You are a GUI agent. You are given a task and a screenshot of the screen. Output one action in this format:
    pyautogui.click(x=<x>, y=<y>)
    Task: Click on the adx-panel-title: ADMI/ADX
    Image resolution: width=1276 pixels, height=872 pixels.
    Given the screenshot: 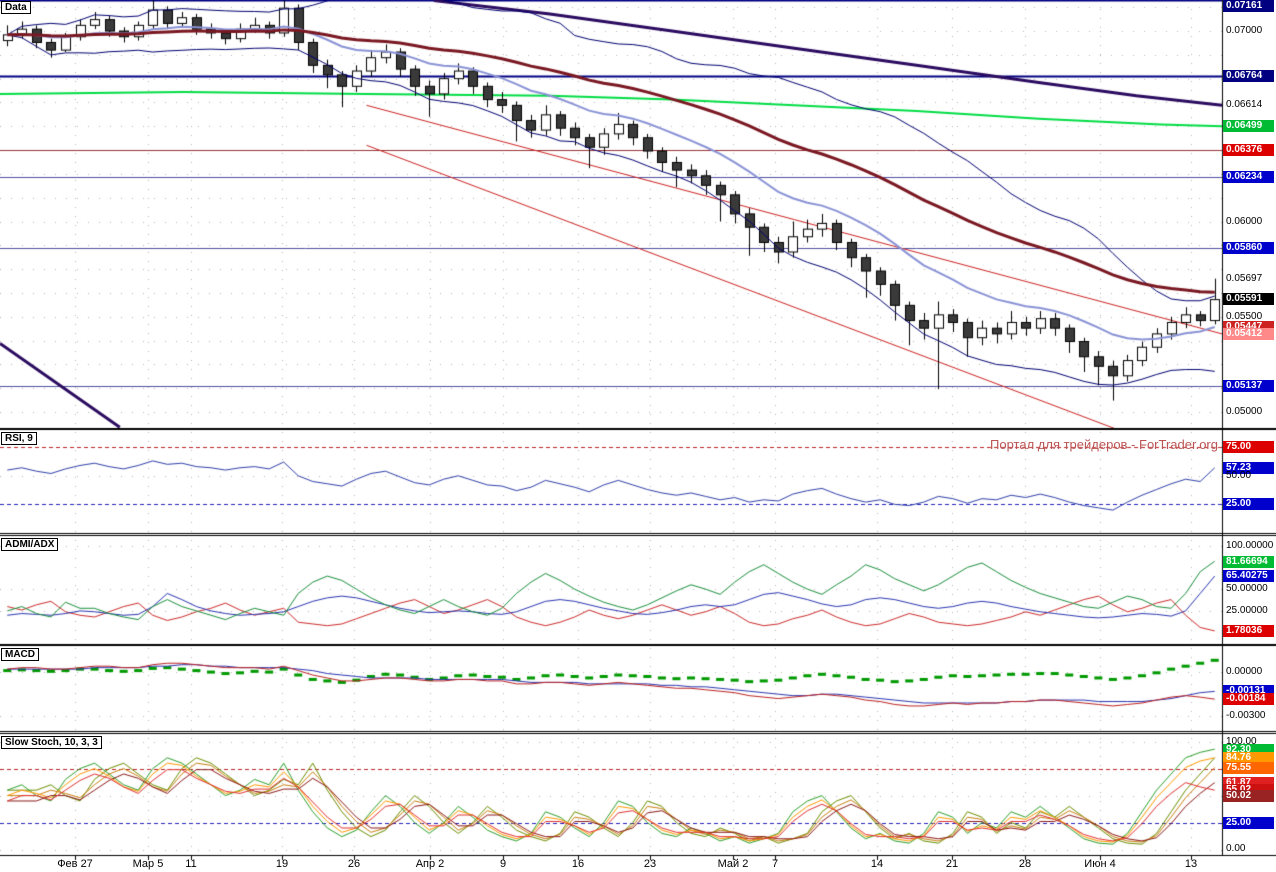 What is the action you would take?
    pyautogui.click(x=30, y=544)
    